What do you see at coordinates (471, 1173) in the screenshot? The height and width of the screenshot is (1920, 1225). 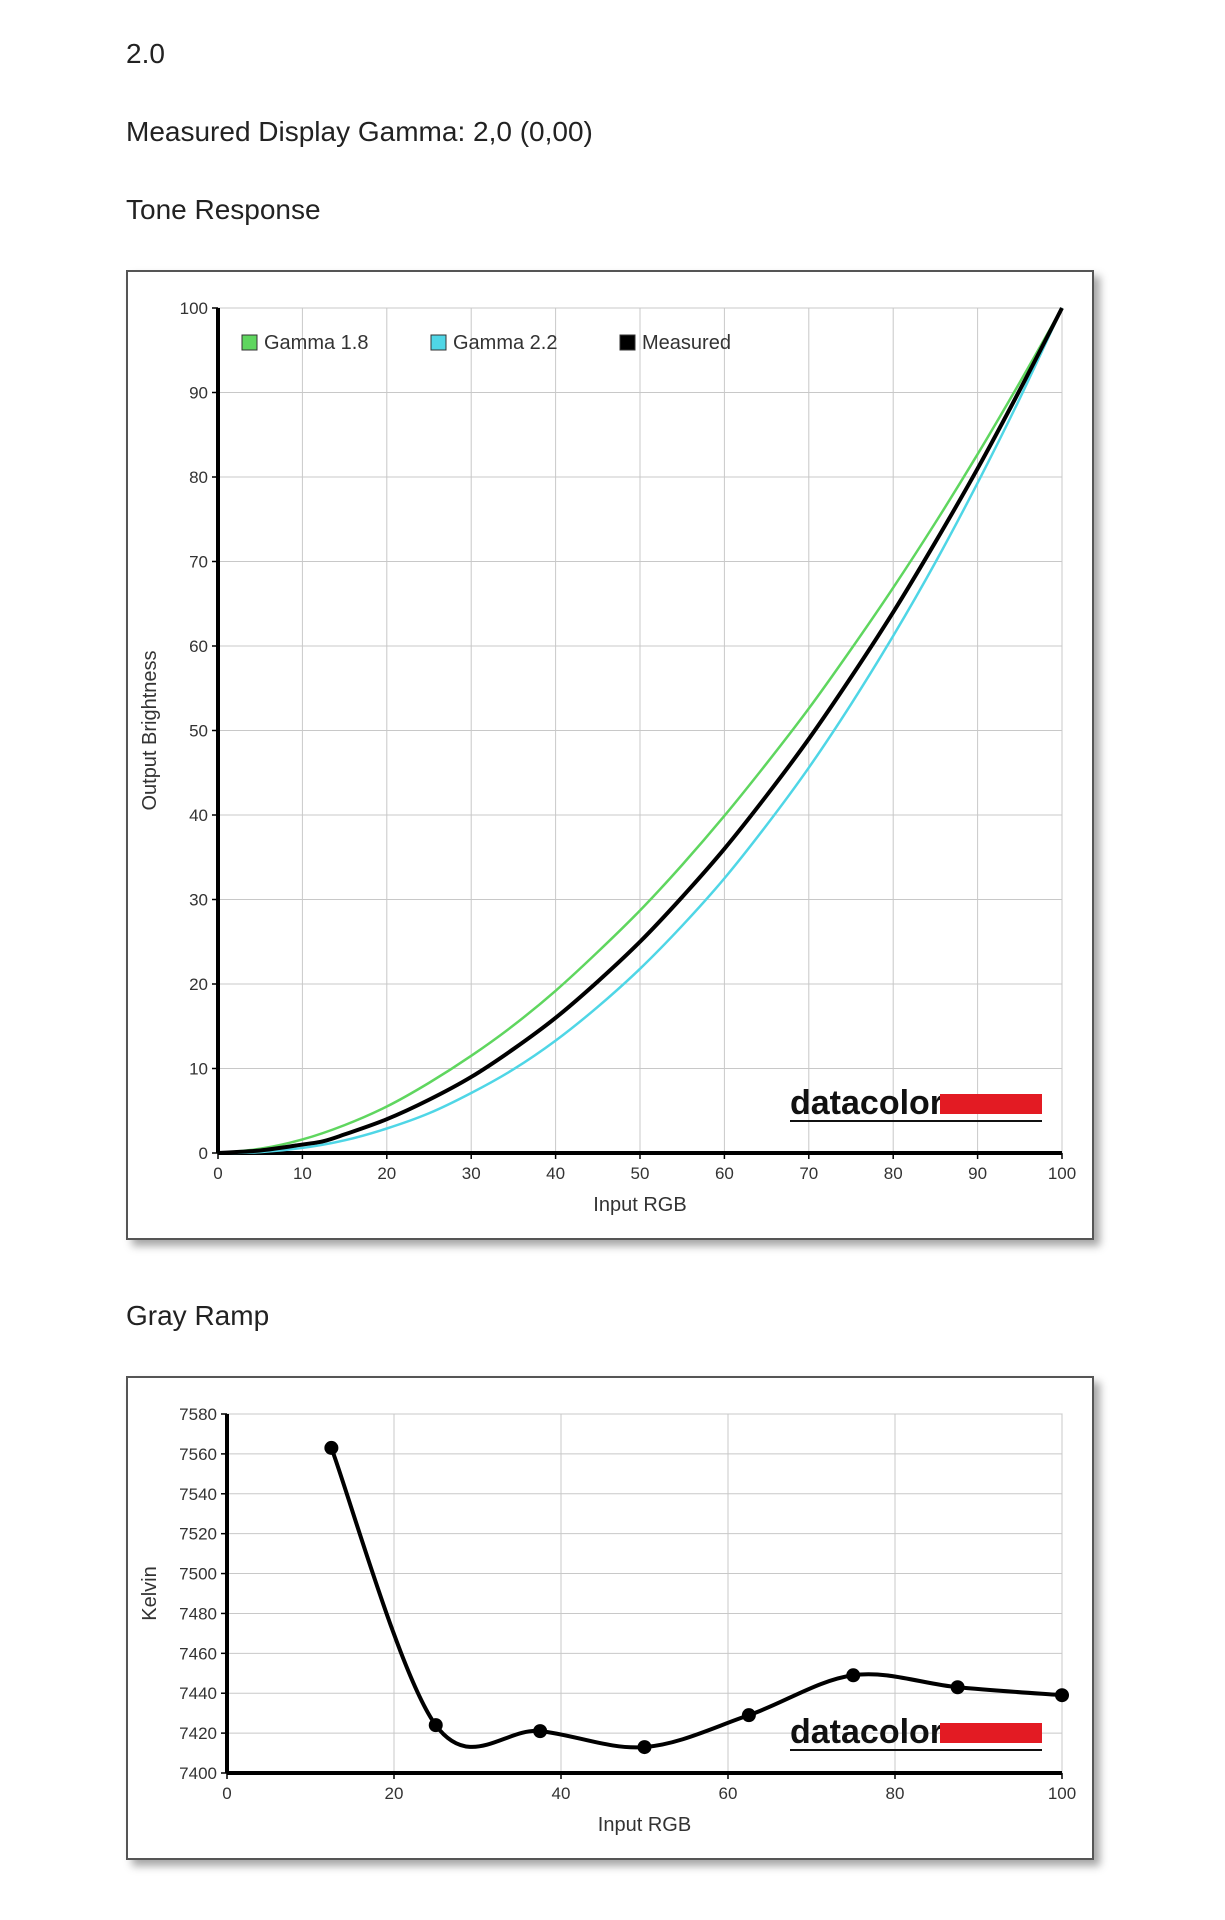 I see `x-tick-label: 30` at bounding box center [471, 1173].